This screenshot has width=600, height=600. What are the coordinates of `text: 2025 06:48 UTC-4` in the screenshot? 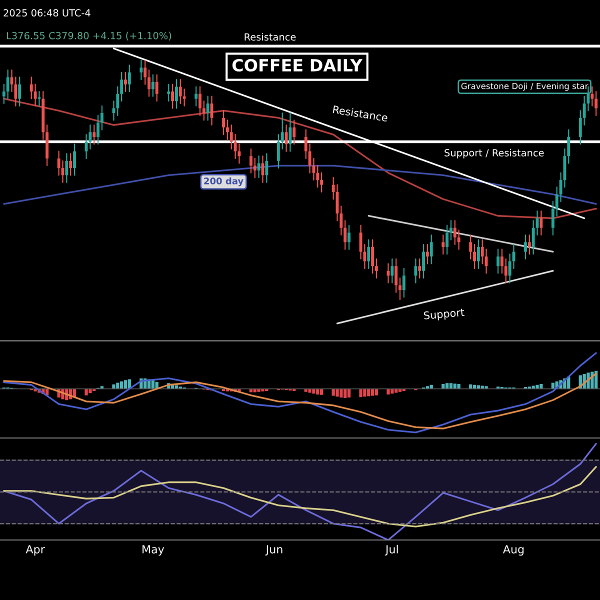 It's located at (47, 13).